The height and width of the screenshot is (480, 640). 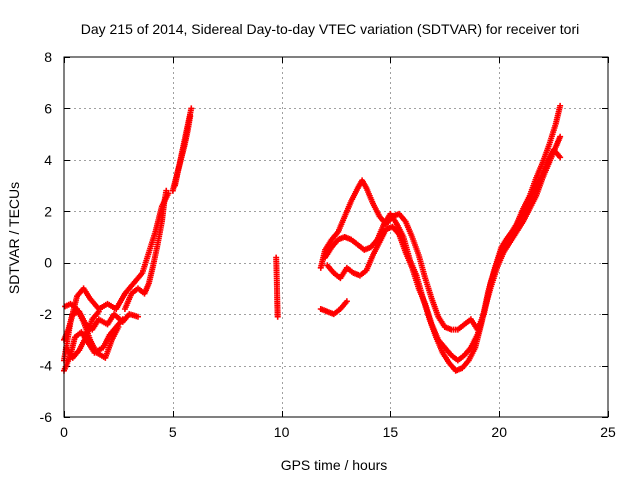 I want to click on y-tick-label-1: -4, so click(x=46, y=366).